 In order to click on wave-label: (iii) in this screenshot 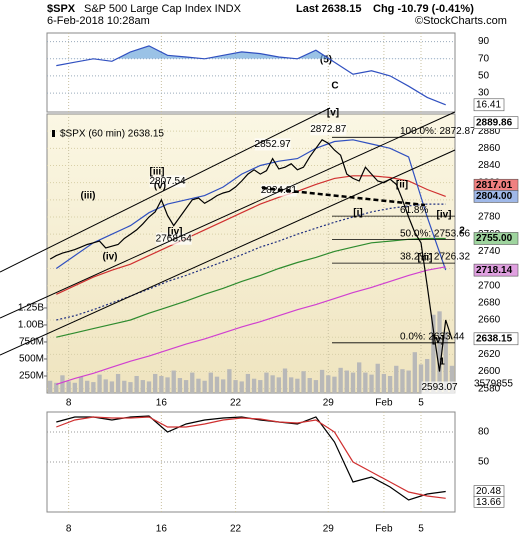, I will do `click(88, 196)`.